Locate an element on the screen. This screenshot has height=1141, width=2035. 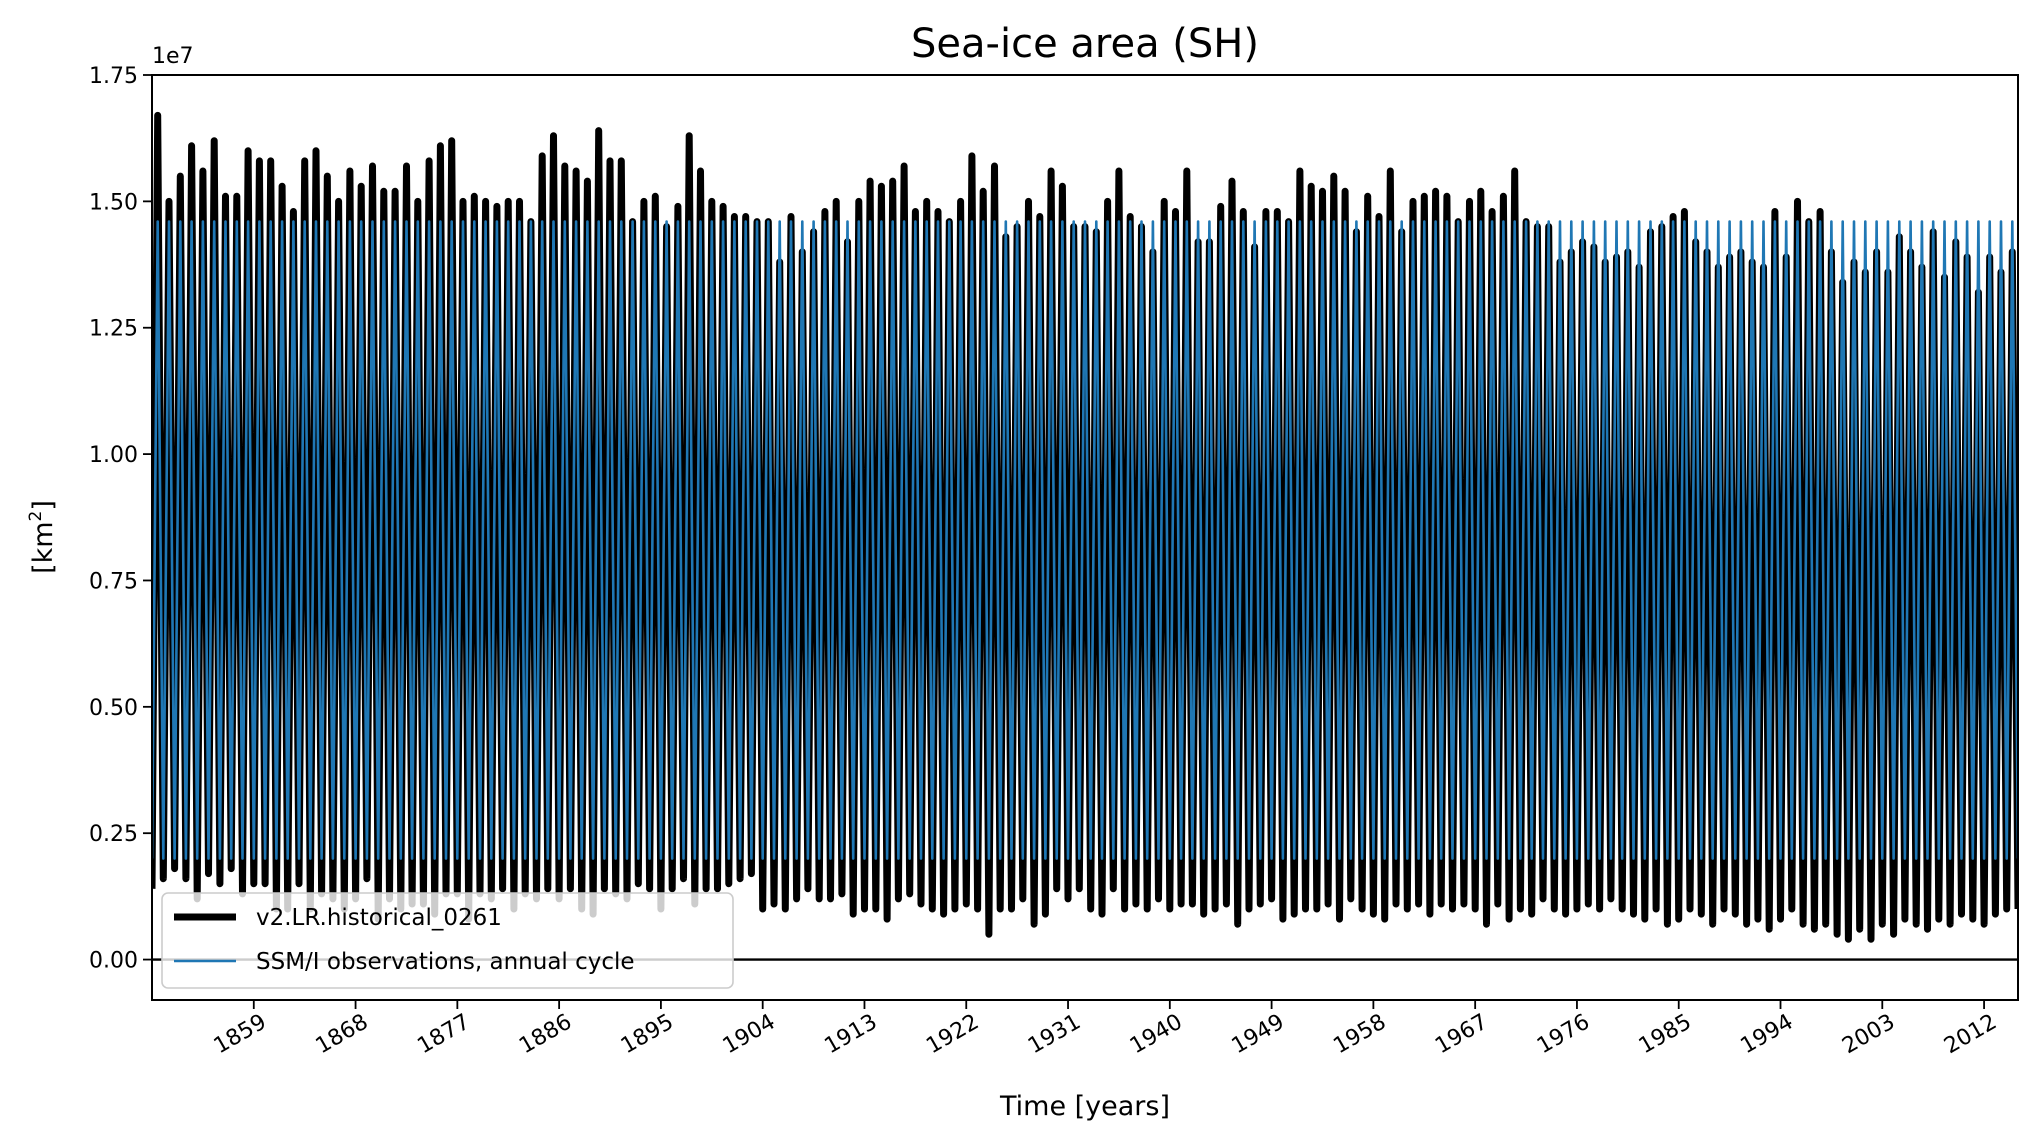
x-tick-label: 1904 is located at coordinates (749, 1035).